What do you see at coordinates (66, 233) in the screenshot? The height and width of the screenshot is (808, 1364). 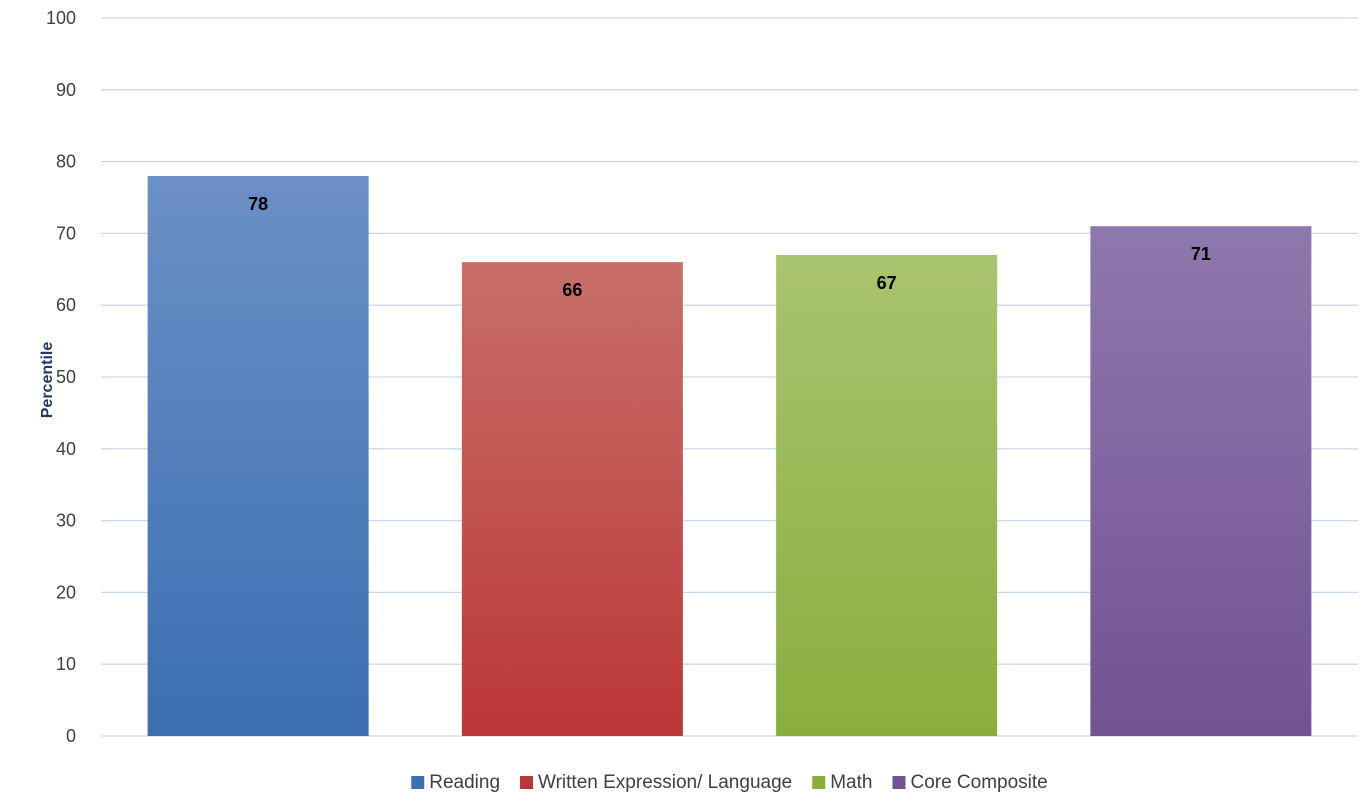 I see `y-tick-label: 70` at bounding box center [66, 233].